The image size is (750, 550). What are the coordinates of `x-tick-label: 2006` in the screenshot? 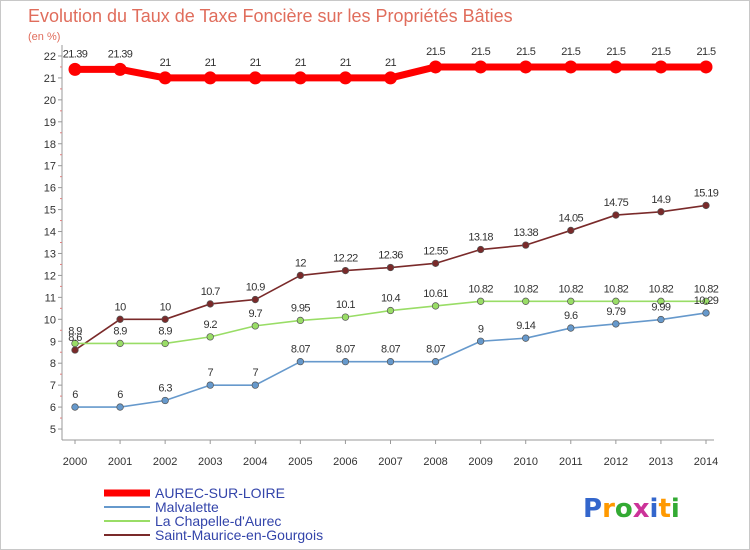 It's located at (345, 462).